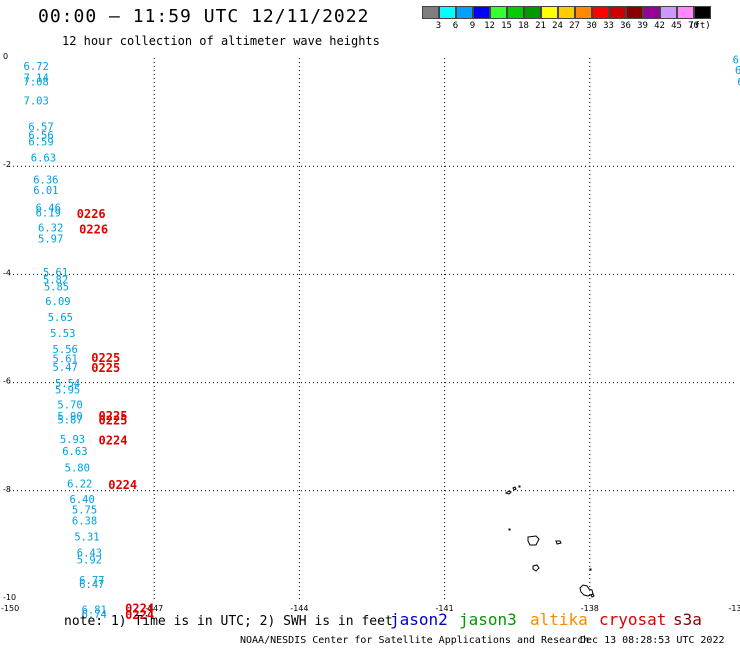  I want to click on lat-tick-label: -10, so click(9, 597).